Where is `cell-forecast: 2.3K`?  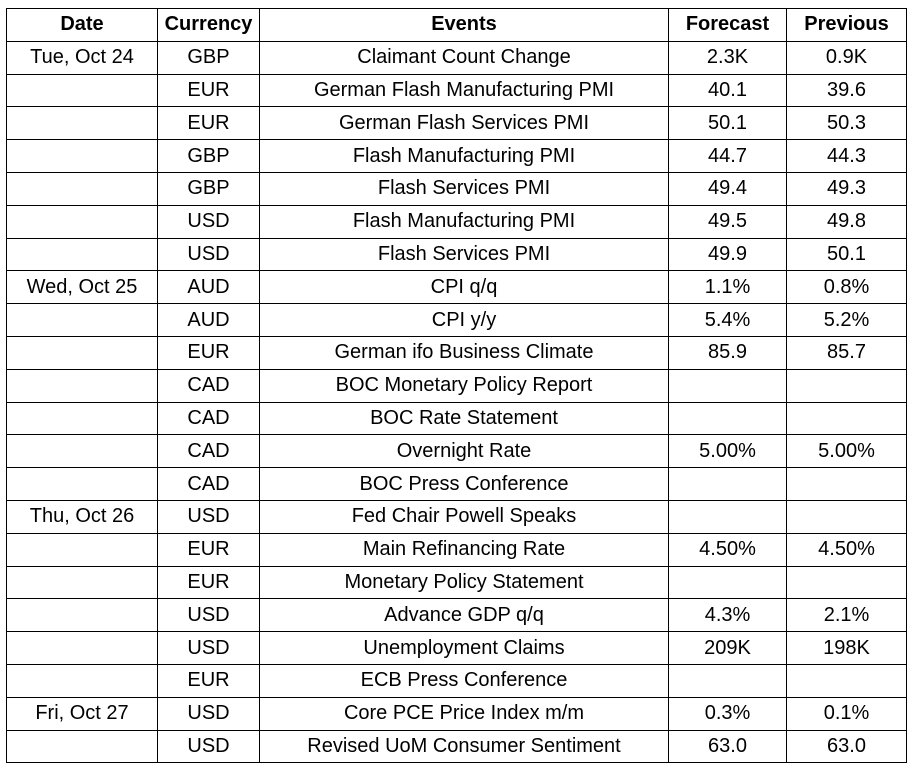
cell-forecast: 2.3K is located at coordinates (727, 57).